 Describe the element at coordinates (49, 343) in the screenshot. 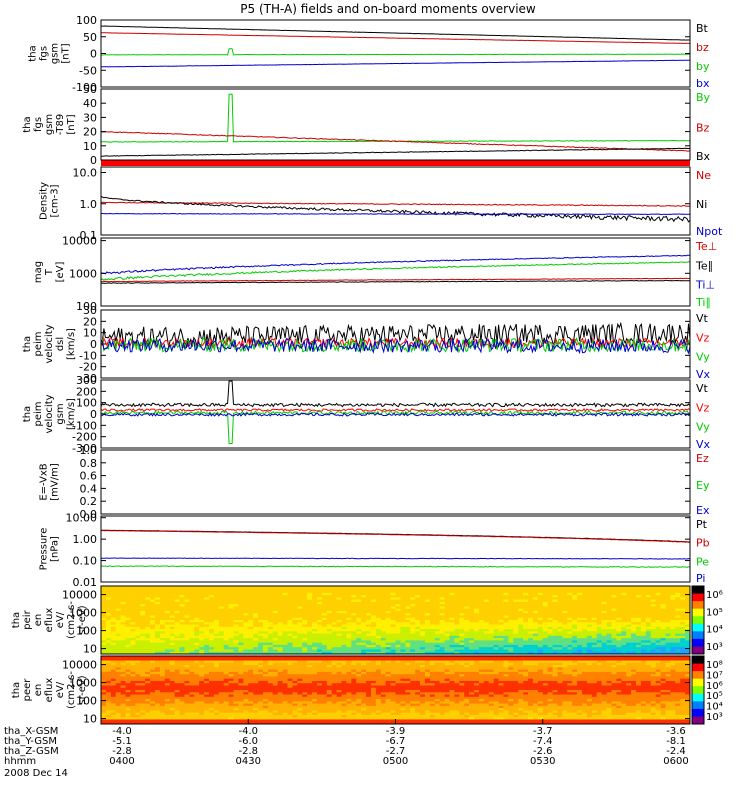

I see `y-axis-title-line: velocity` at that location.